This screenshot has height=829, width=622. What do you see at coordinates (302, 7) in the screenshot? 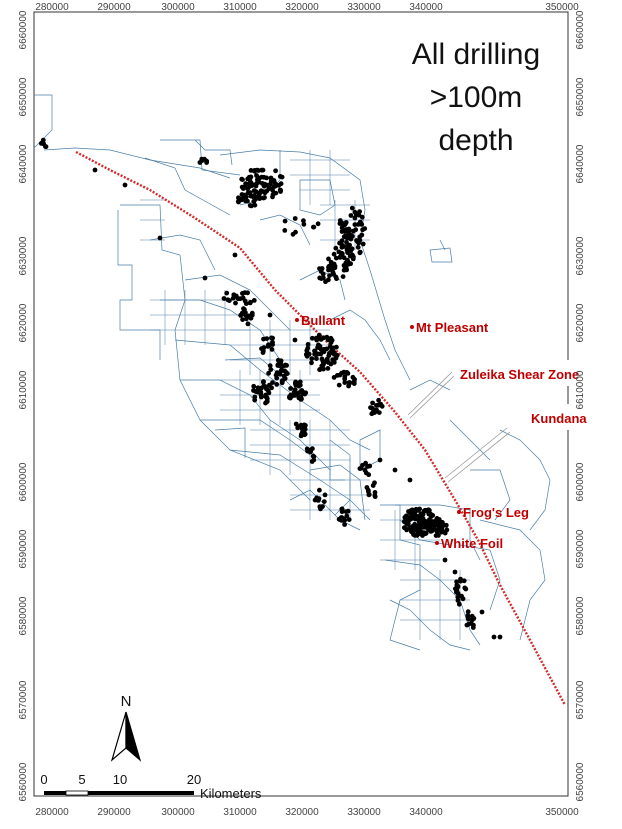
I see `x-tick-top-4: 320000` at bounding box center [302, 7].